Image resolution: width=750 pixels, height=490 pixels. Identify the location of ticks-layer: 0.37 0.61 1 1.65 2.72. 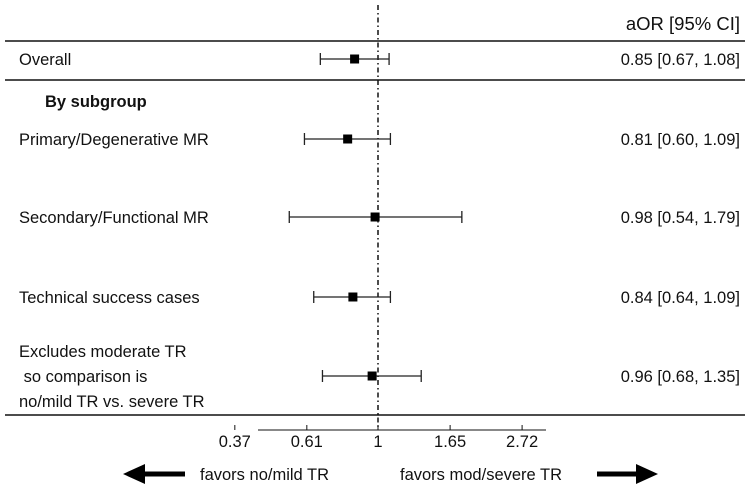
(378, 438).